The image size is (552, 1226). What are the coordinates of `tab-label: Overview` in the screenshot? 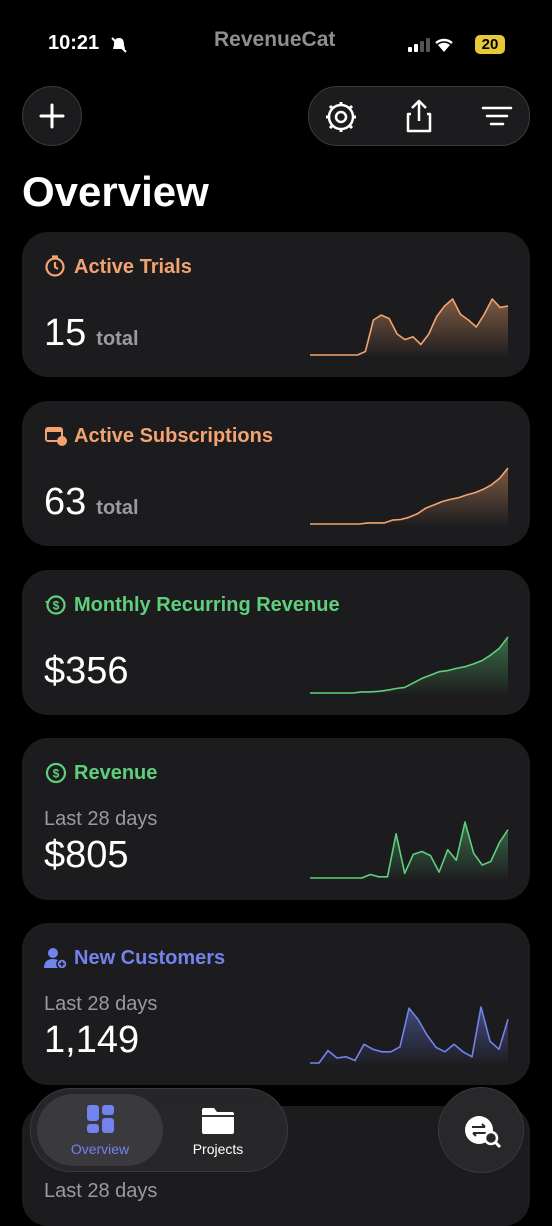 It's located at (100, 1149).